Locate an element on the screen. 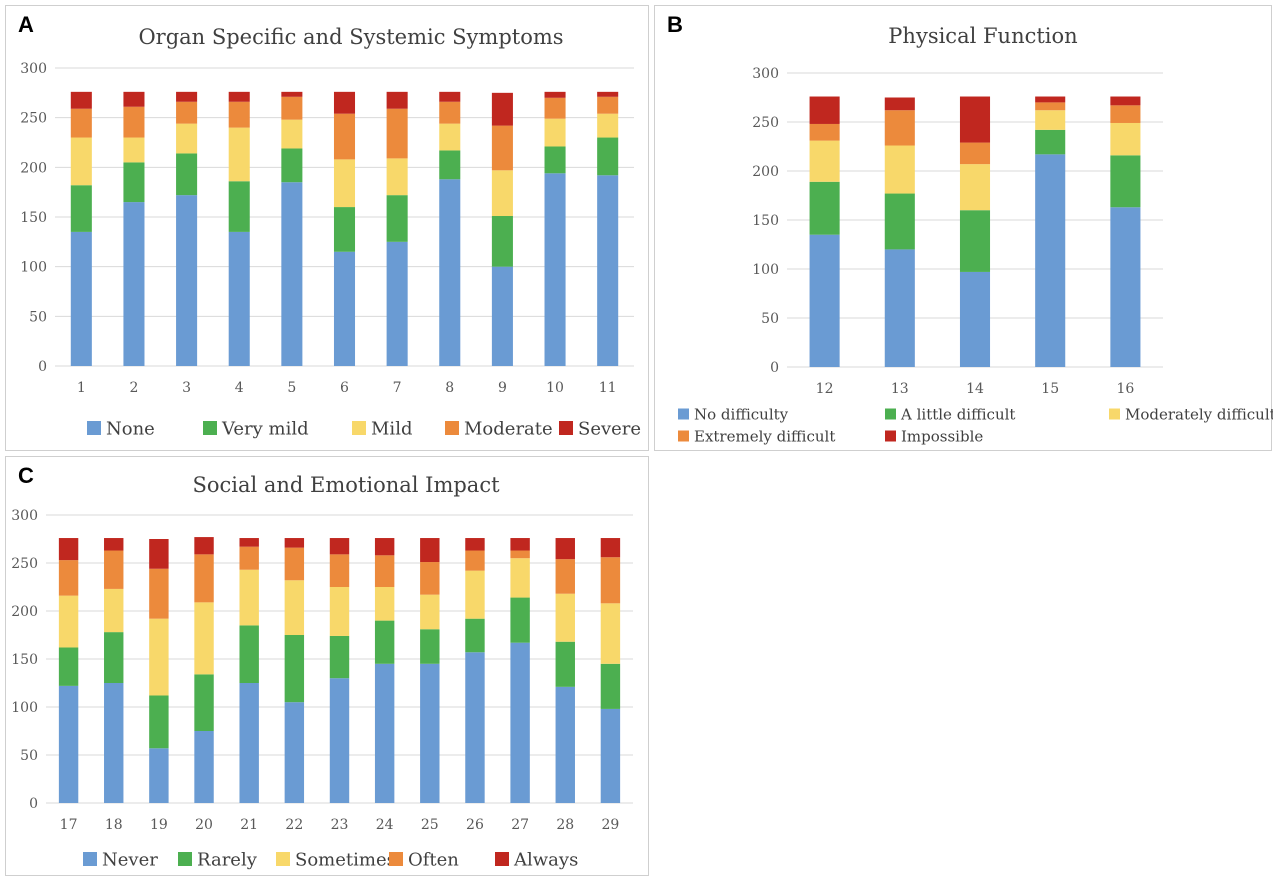 Image resolution: width=1277 pixels, height=880 pixels. legend-label: Impossible is located at coordinates (942, 436).